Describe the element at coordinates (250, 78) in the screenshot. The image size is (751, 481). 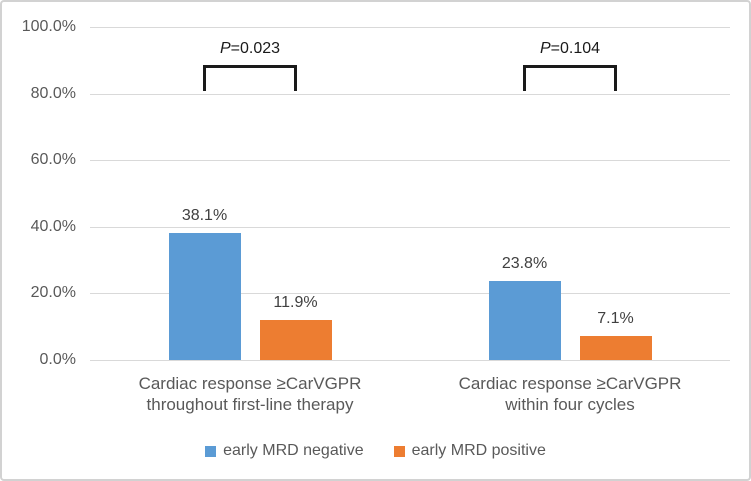
I see `p-value-bracket-group1` at that location.